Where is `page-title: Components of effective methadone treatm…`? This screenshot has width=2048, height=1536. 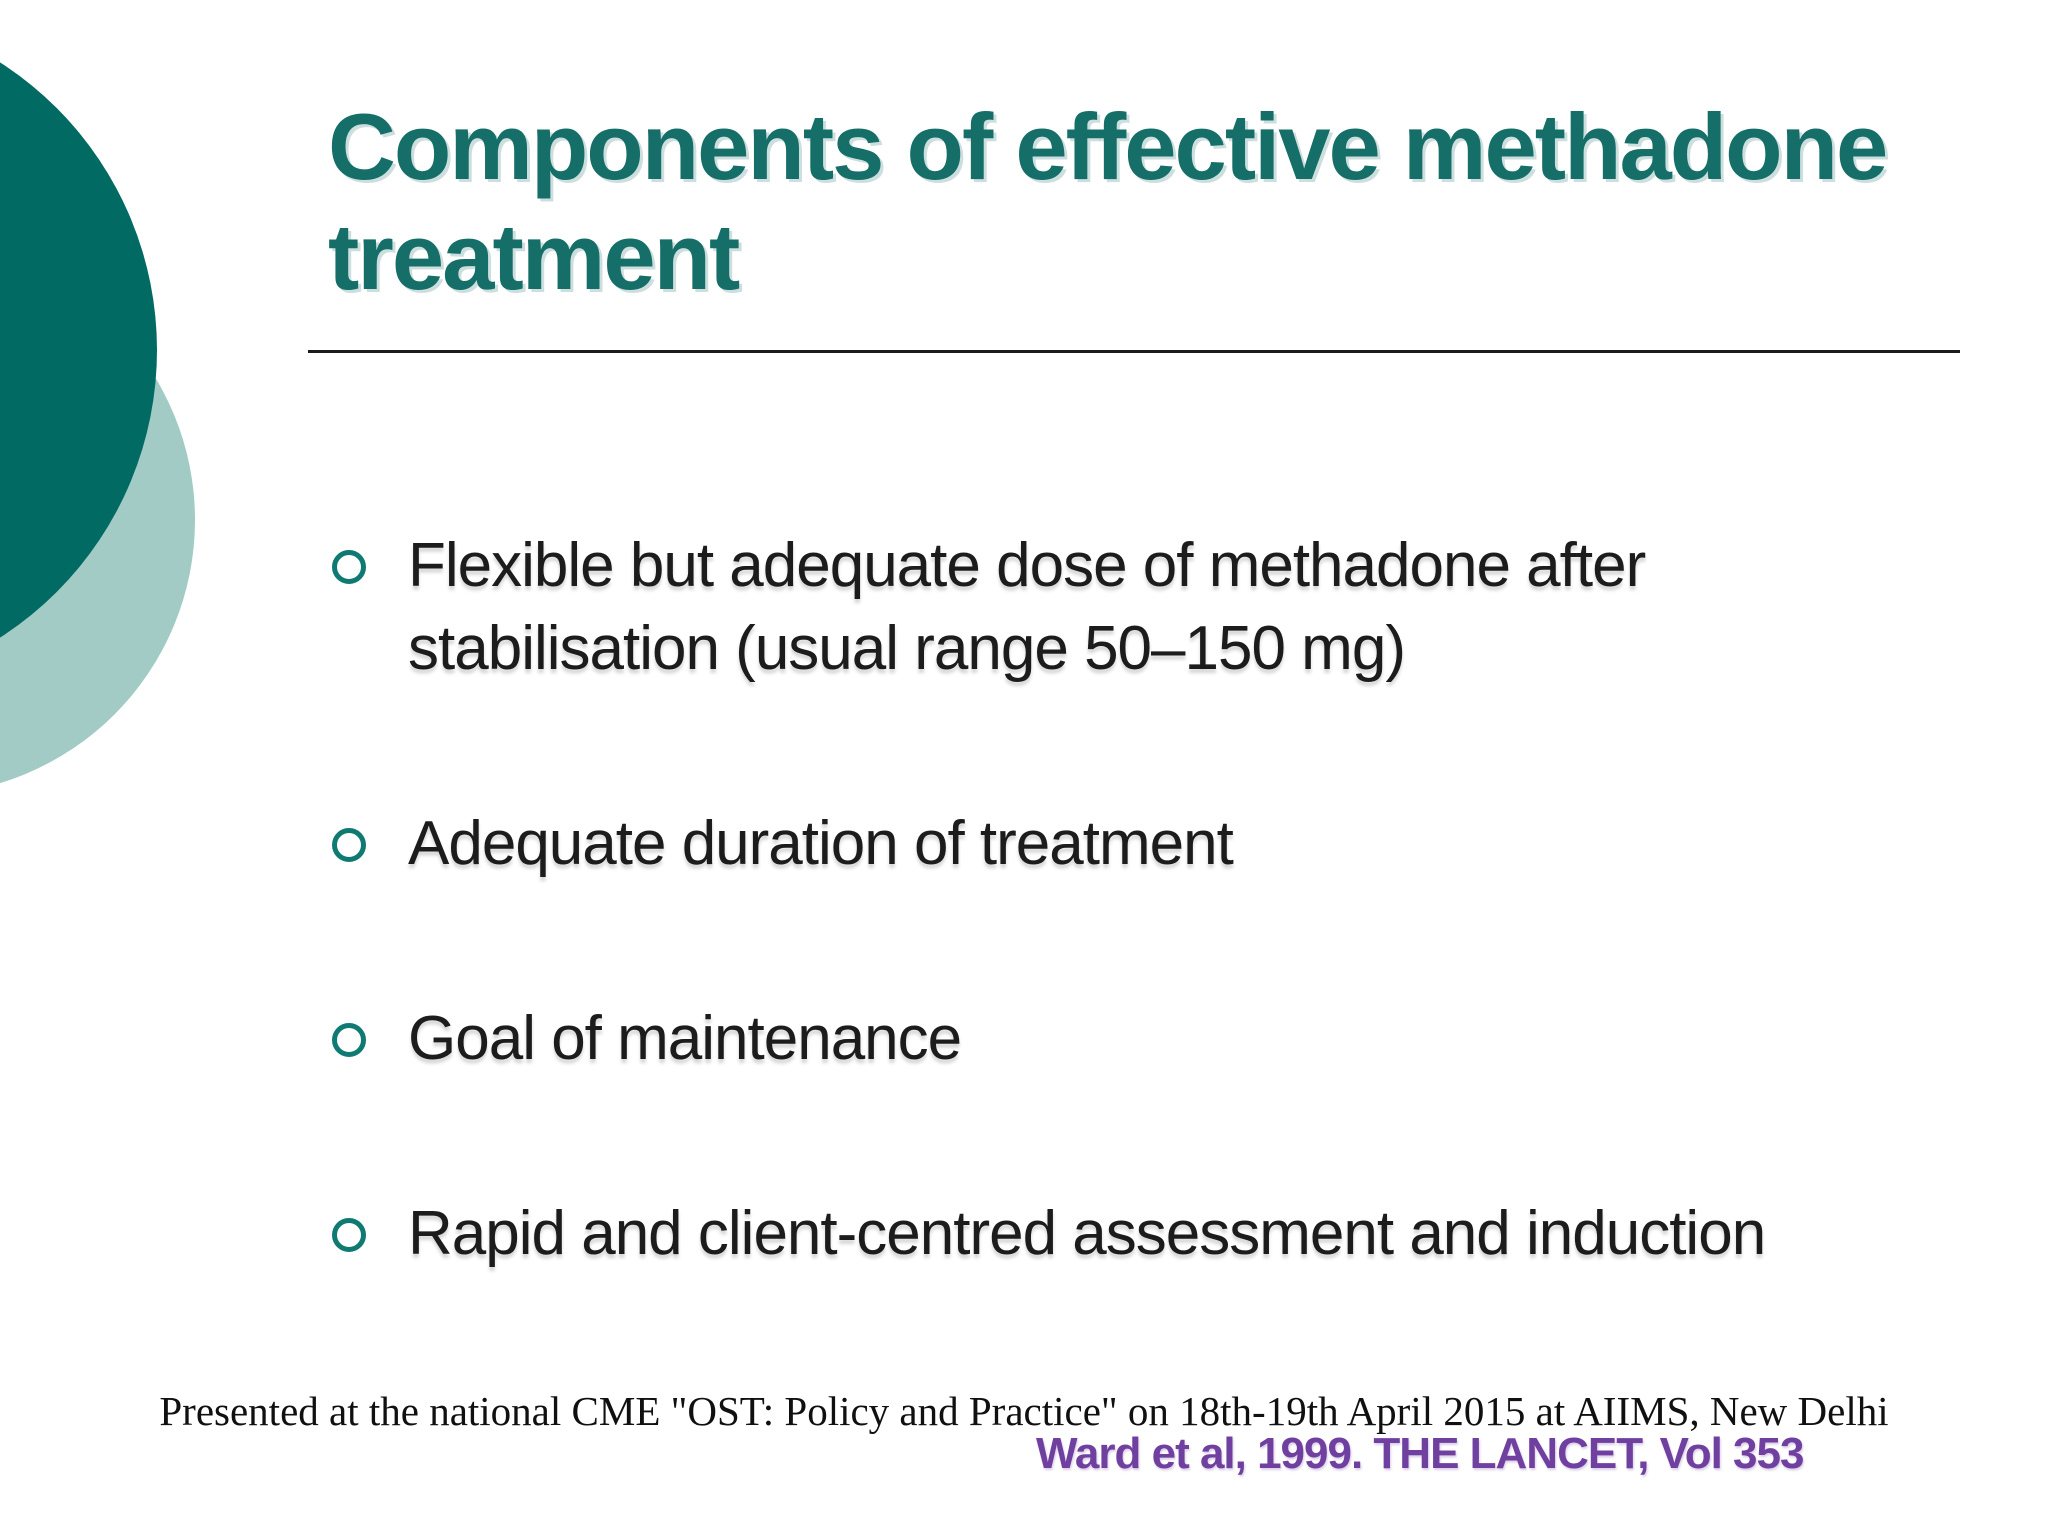 page-title: Components of effective methadone treatm… is located at coordinates (1168, 202).